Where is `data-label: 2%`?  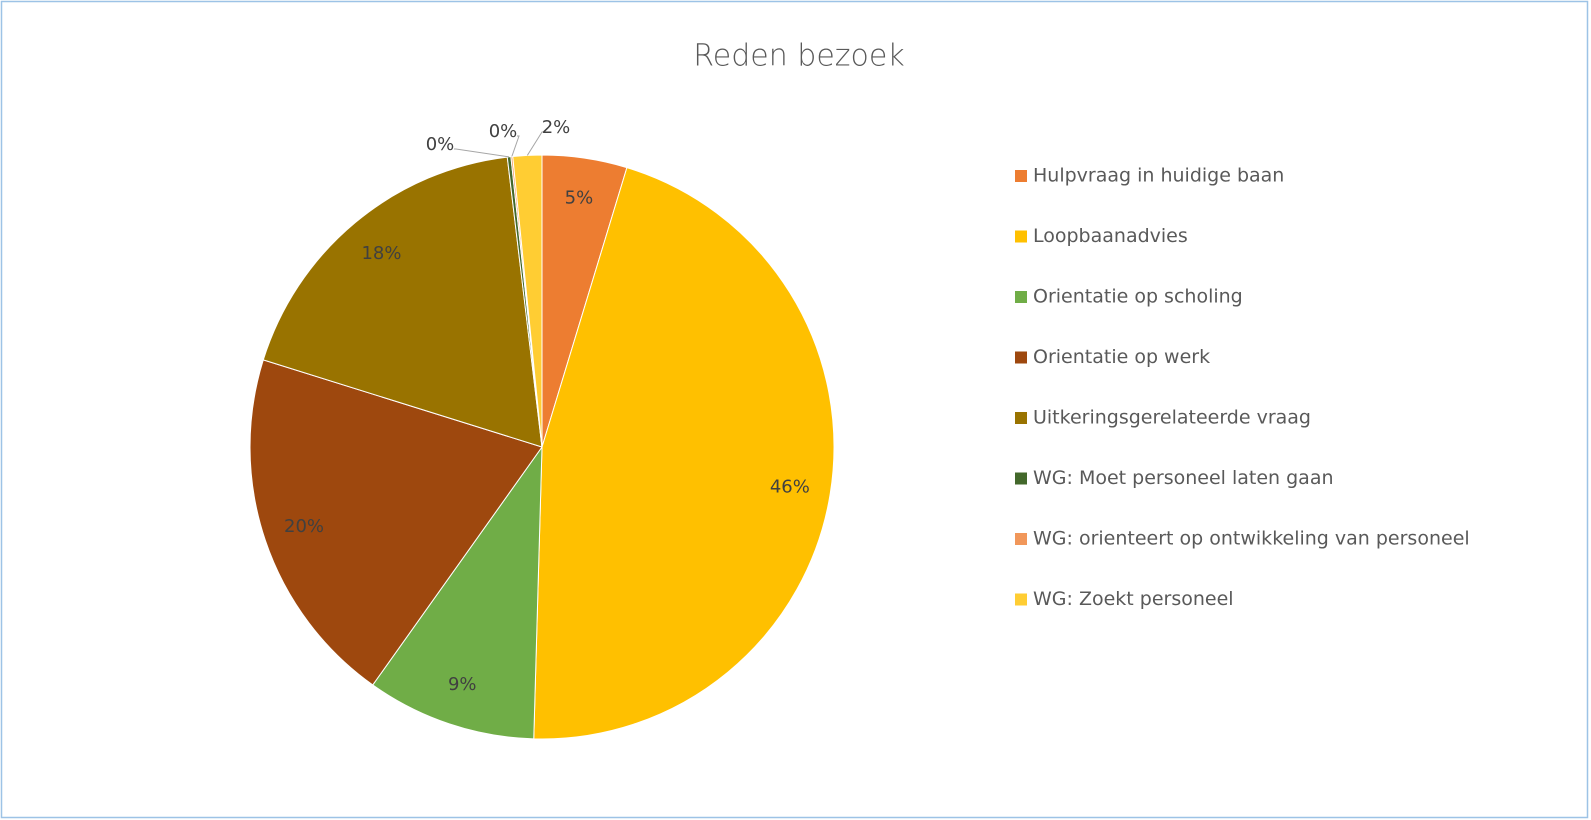 data-label: 2% is located at coordinates (556, 127).